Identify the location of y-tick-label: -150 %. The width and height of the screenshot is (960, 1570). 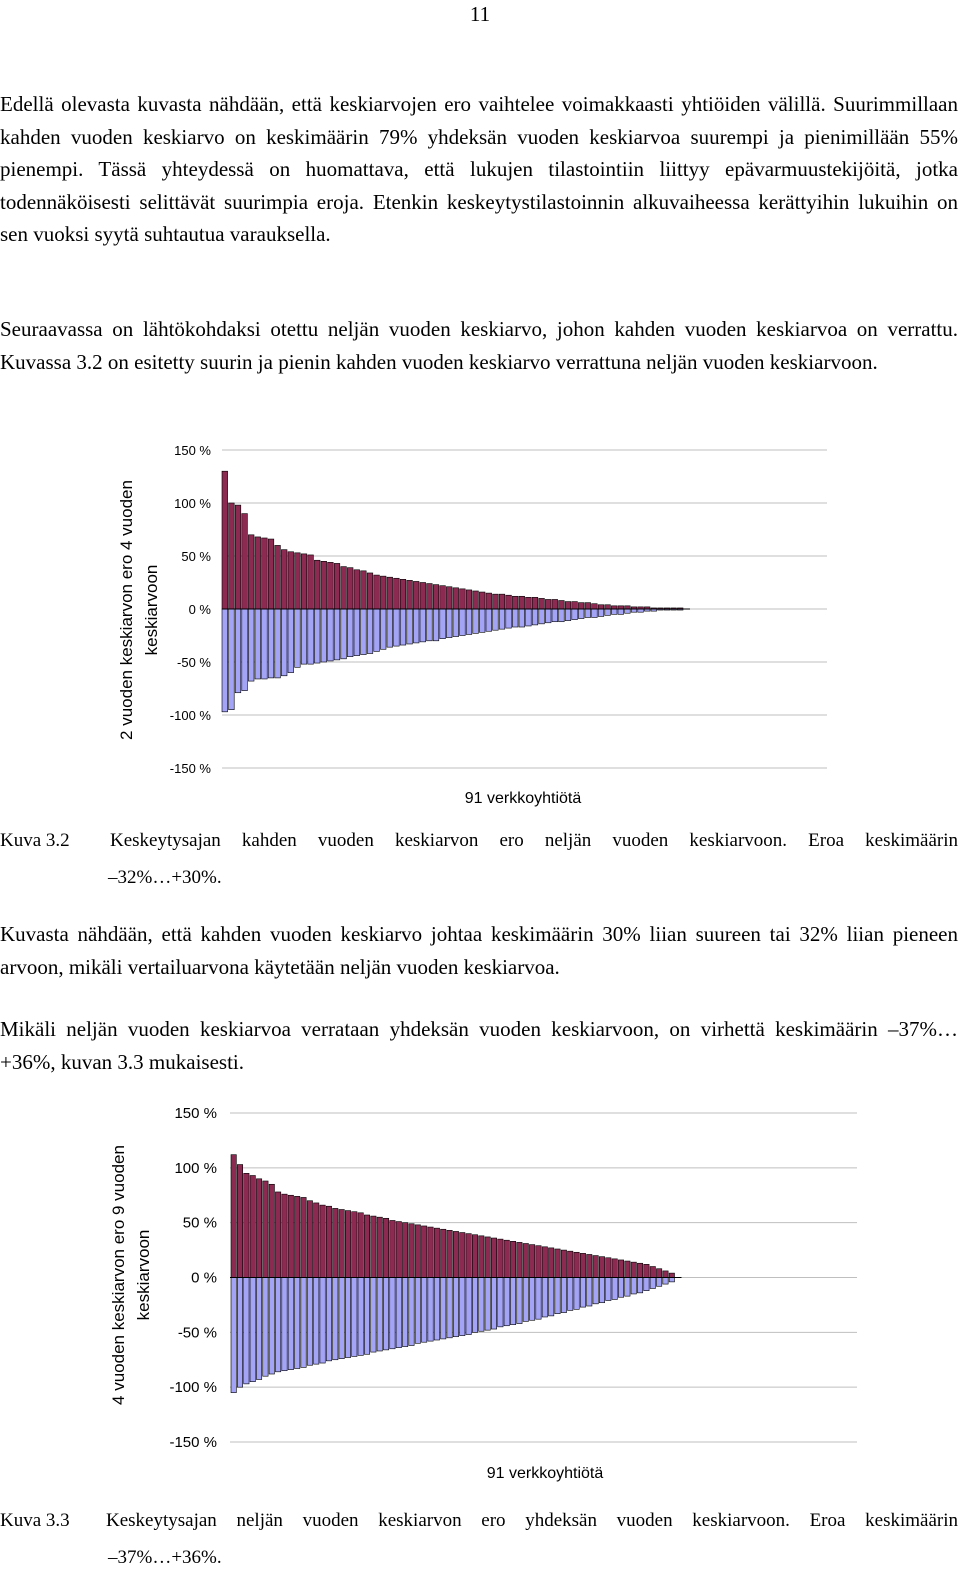
(193, 1442).